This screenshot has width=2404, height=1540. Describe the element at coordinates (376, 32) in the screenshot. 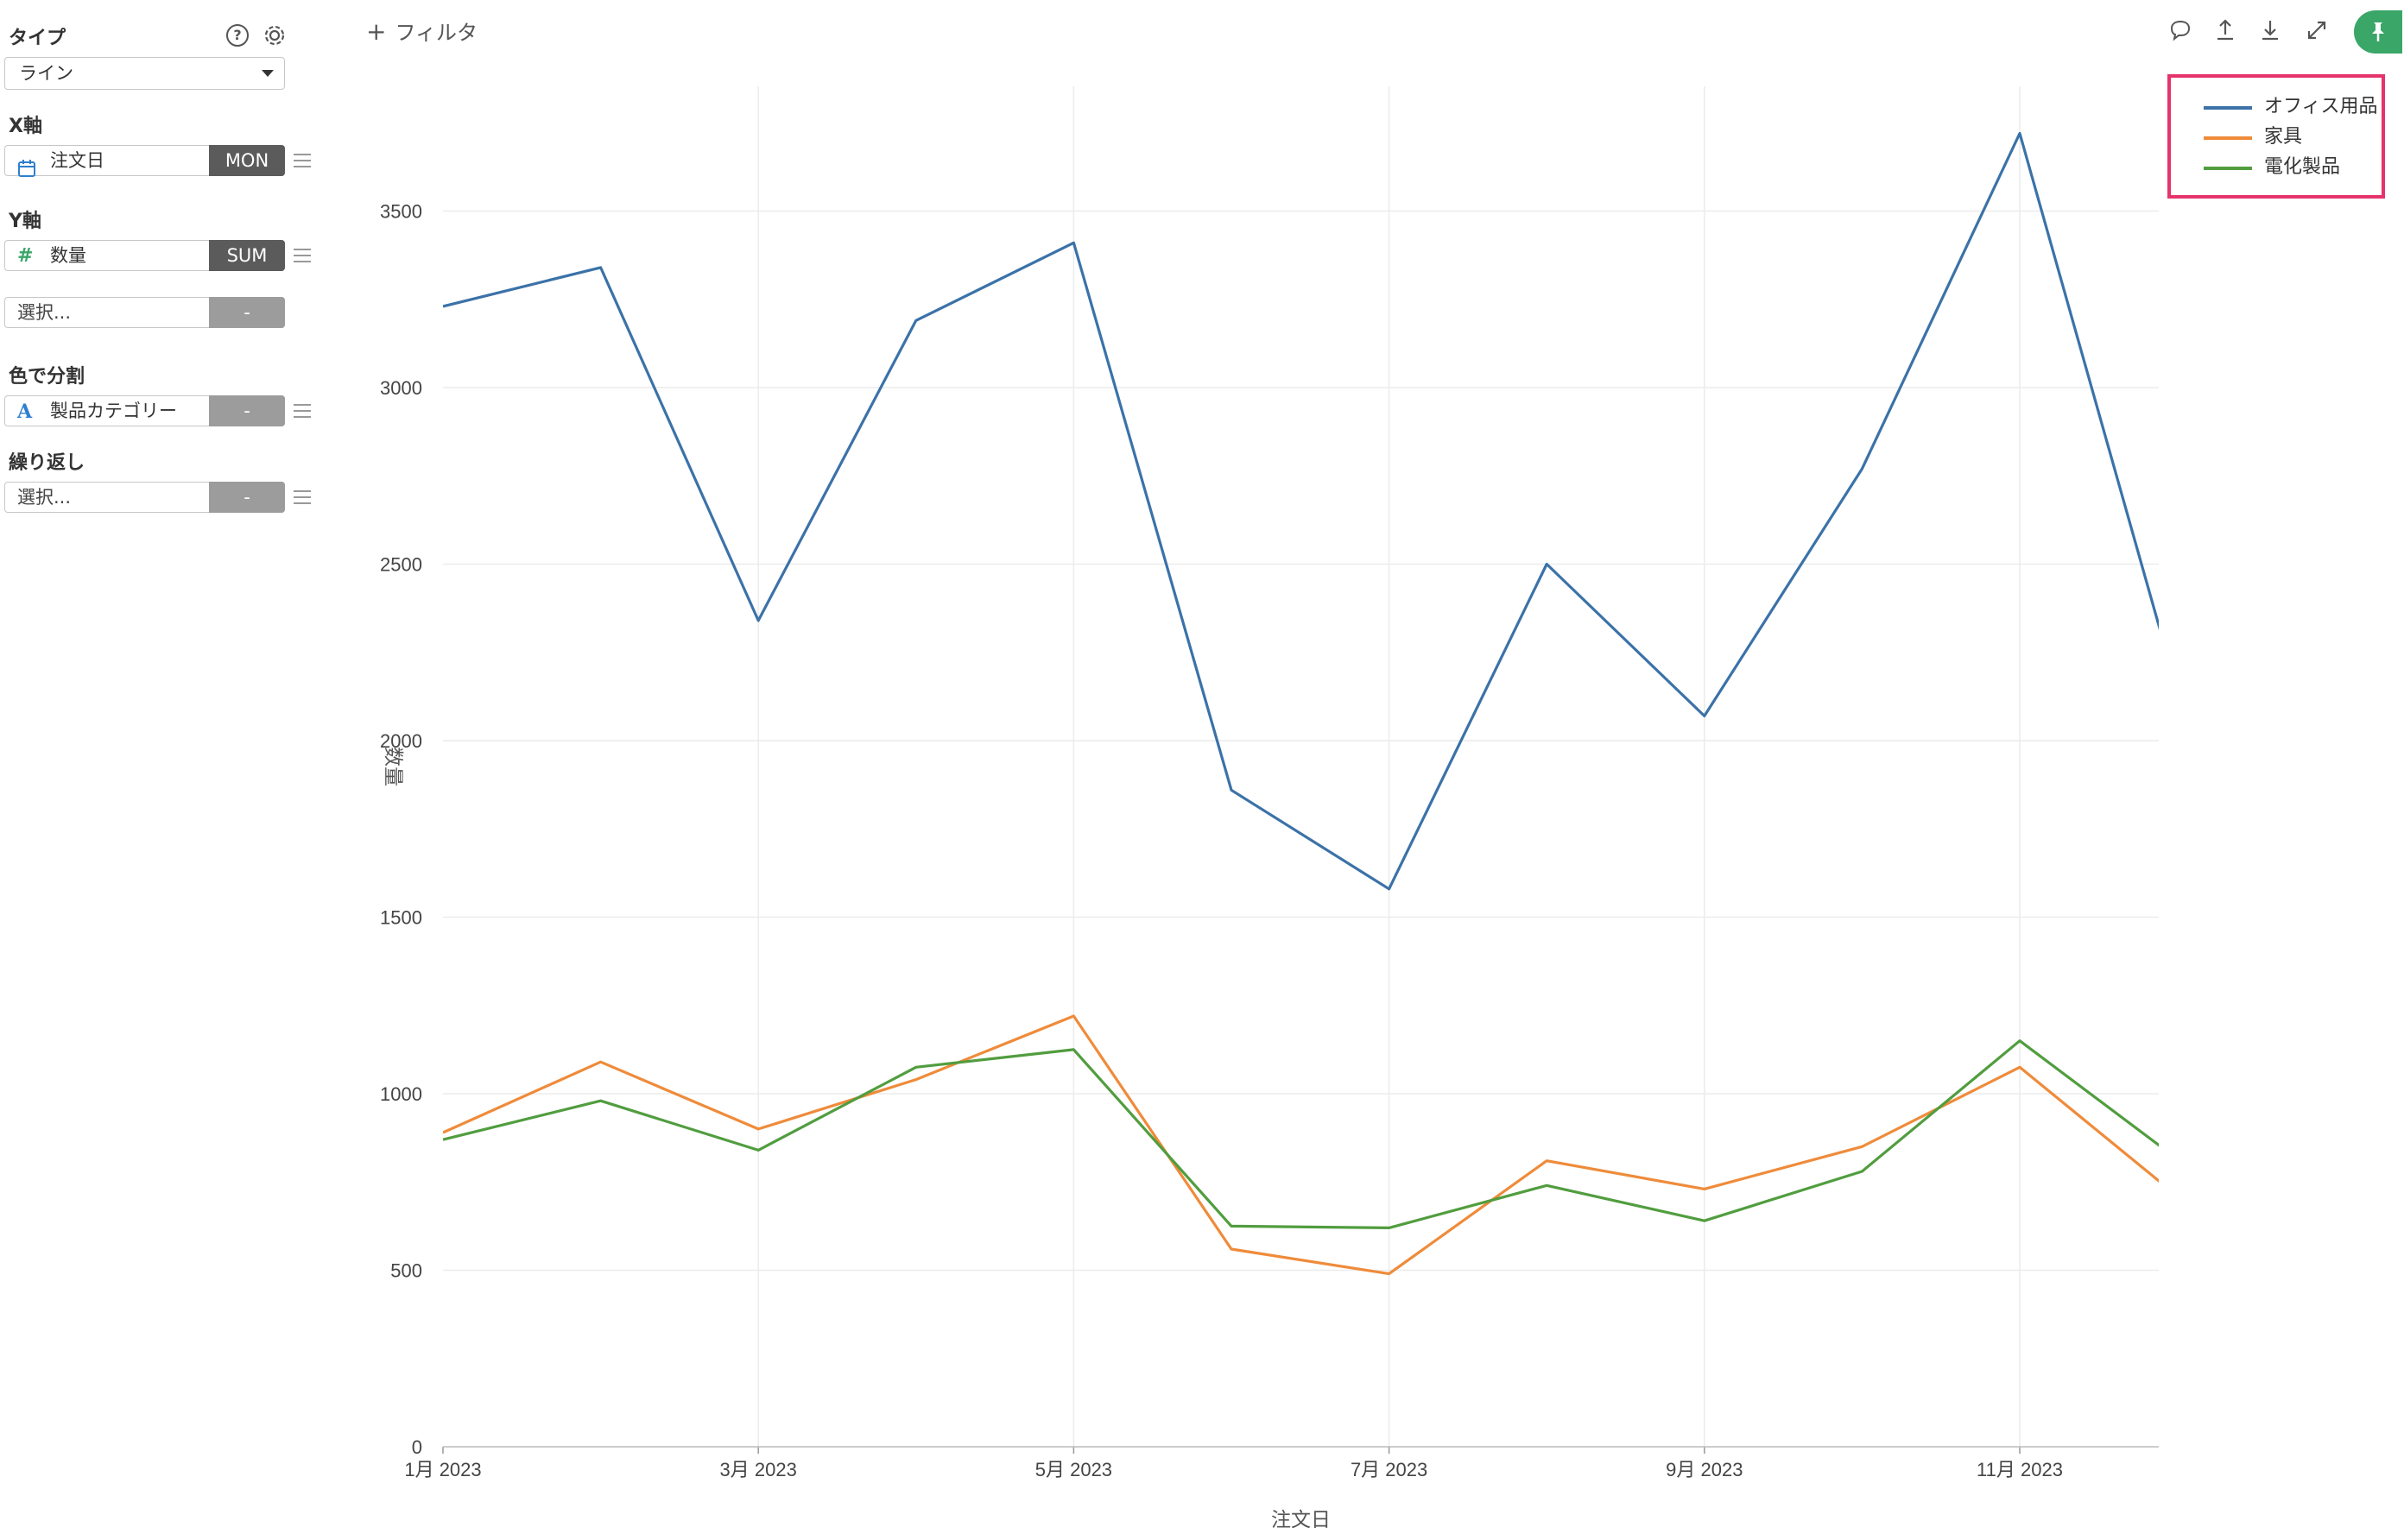

I see `plus-icon: +` at that location.